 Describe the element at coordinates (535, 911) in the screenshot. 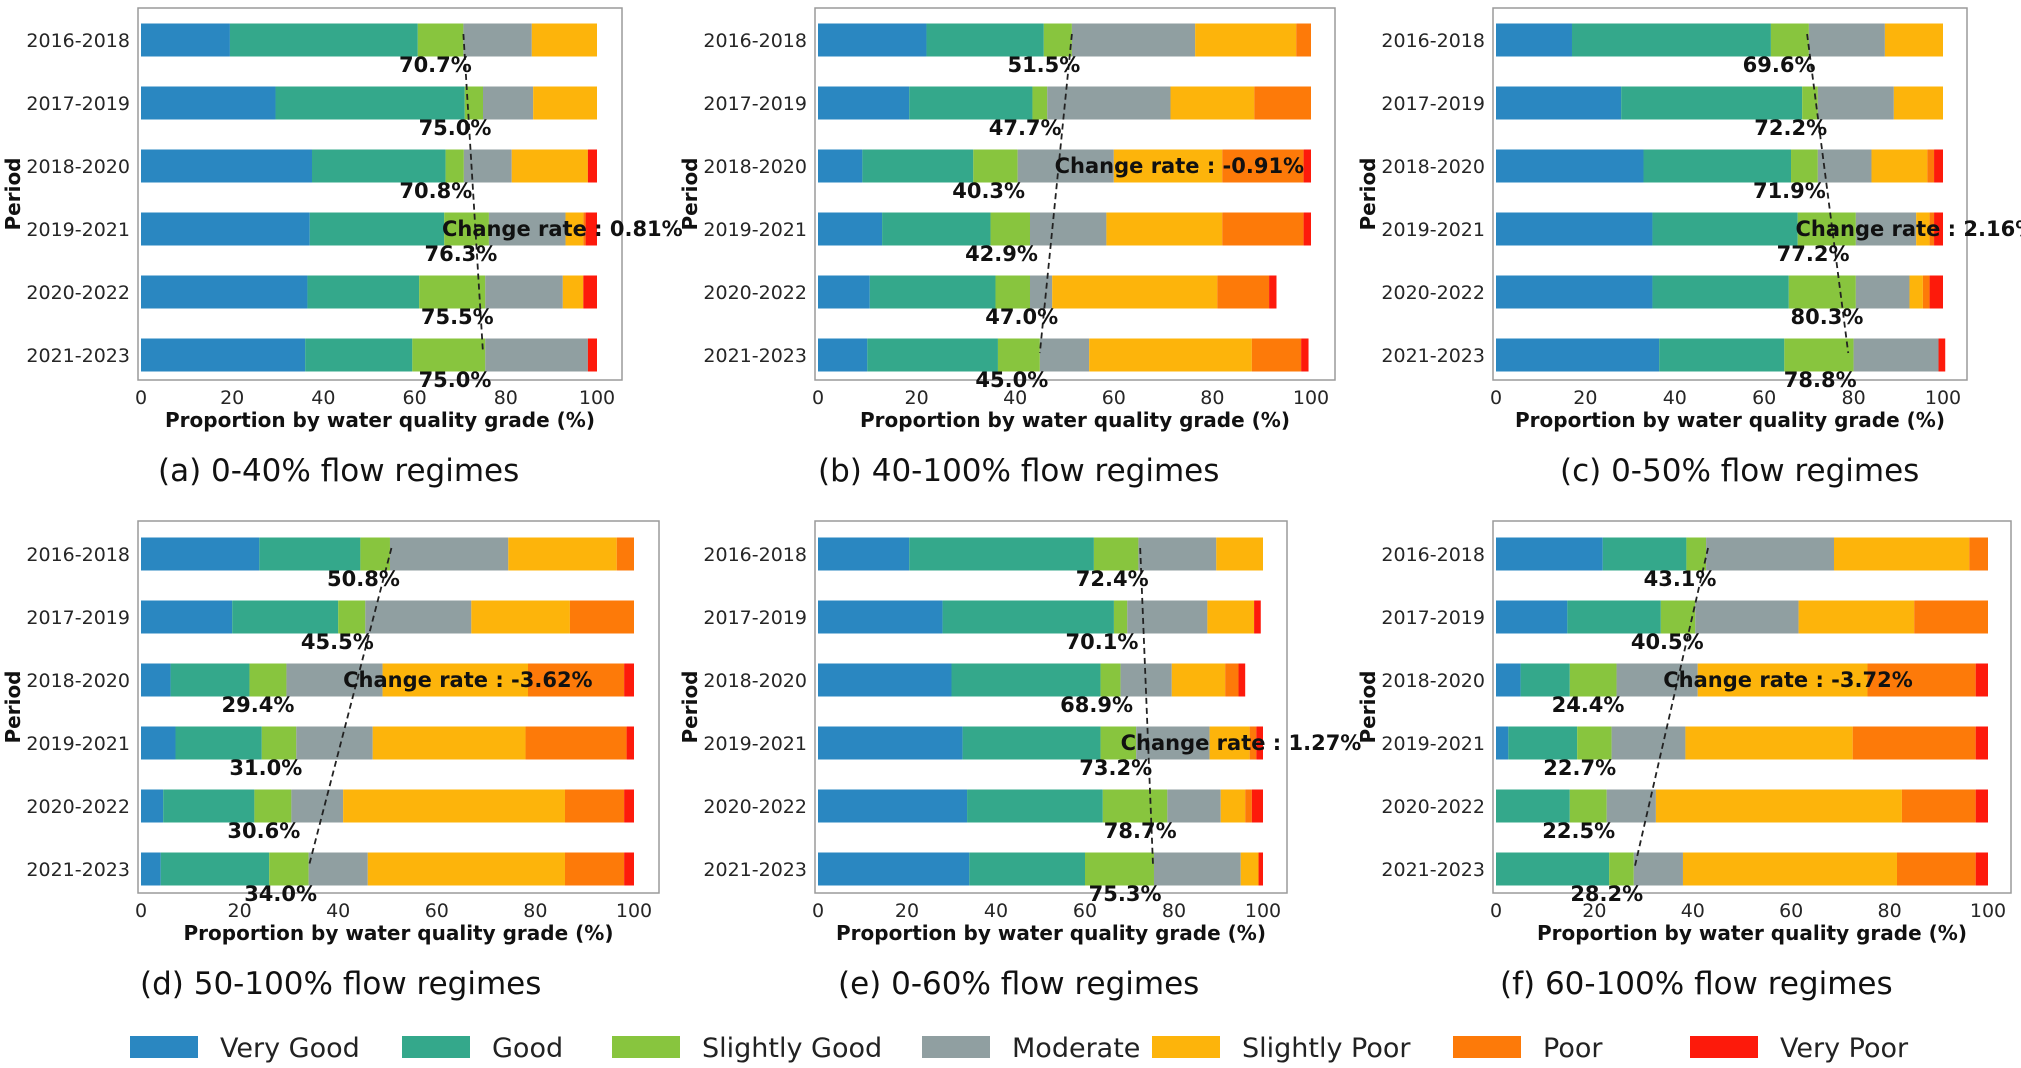

I see `x-tick-label: 80` at that location.